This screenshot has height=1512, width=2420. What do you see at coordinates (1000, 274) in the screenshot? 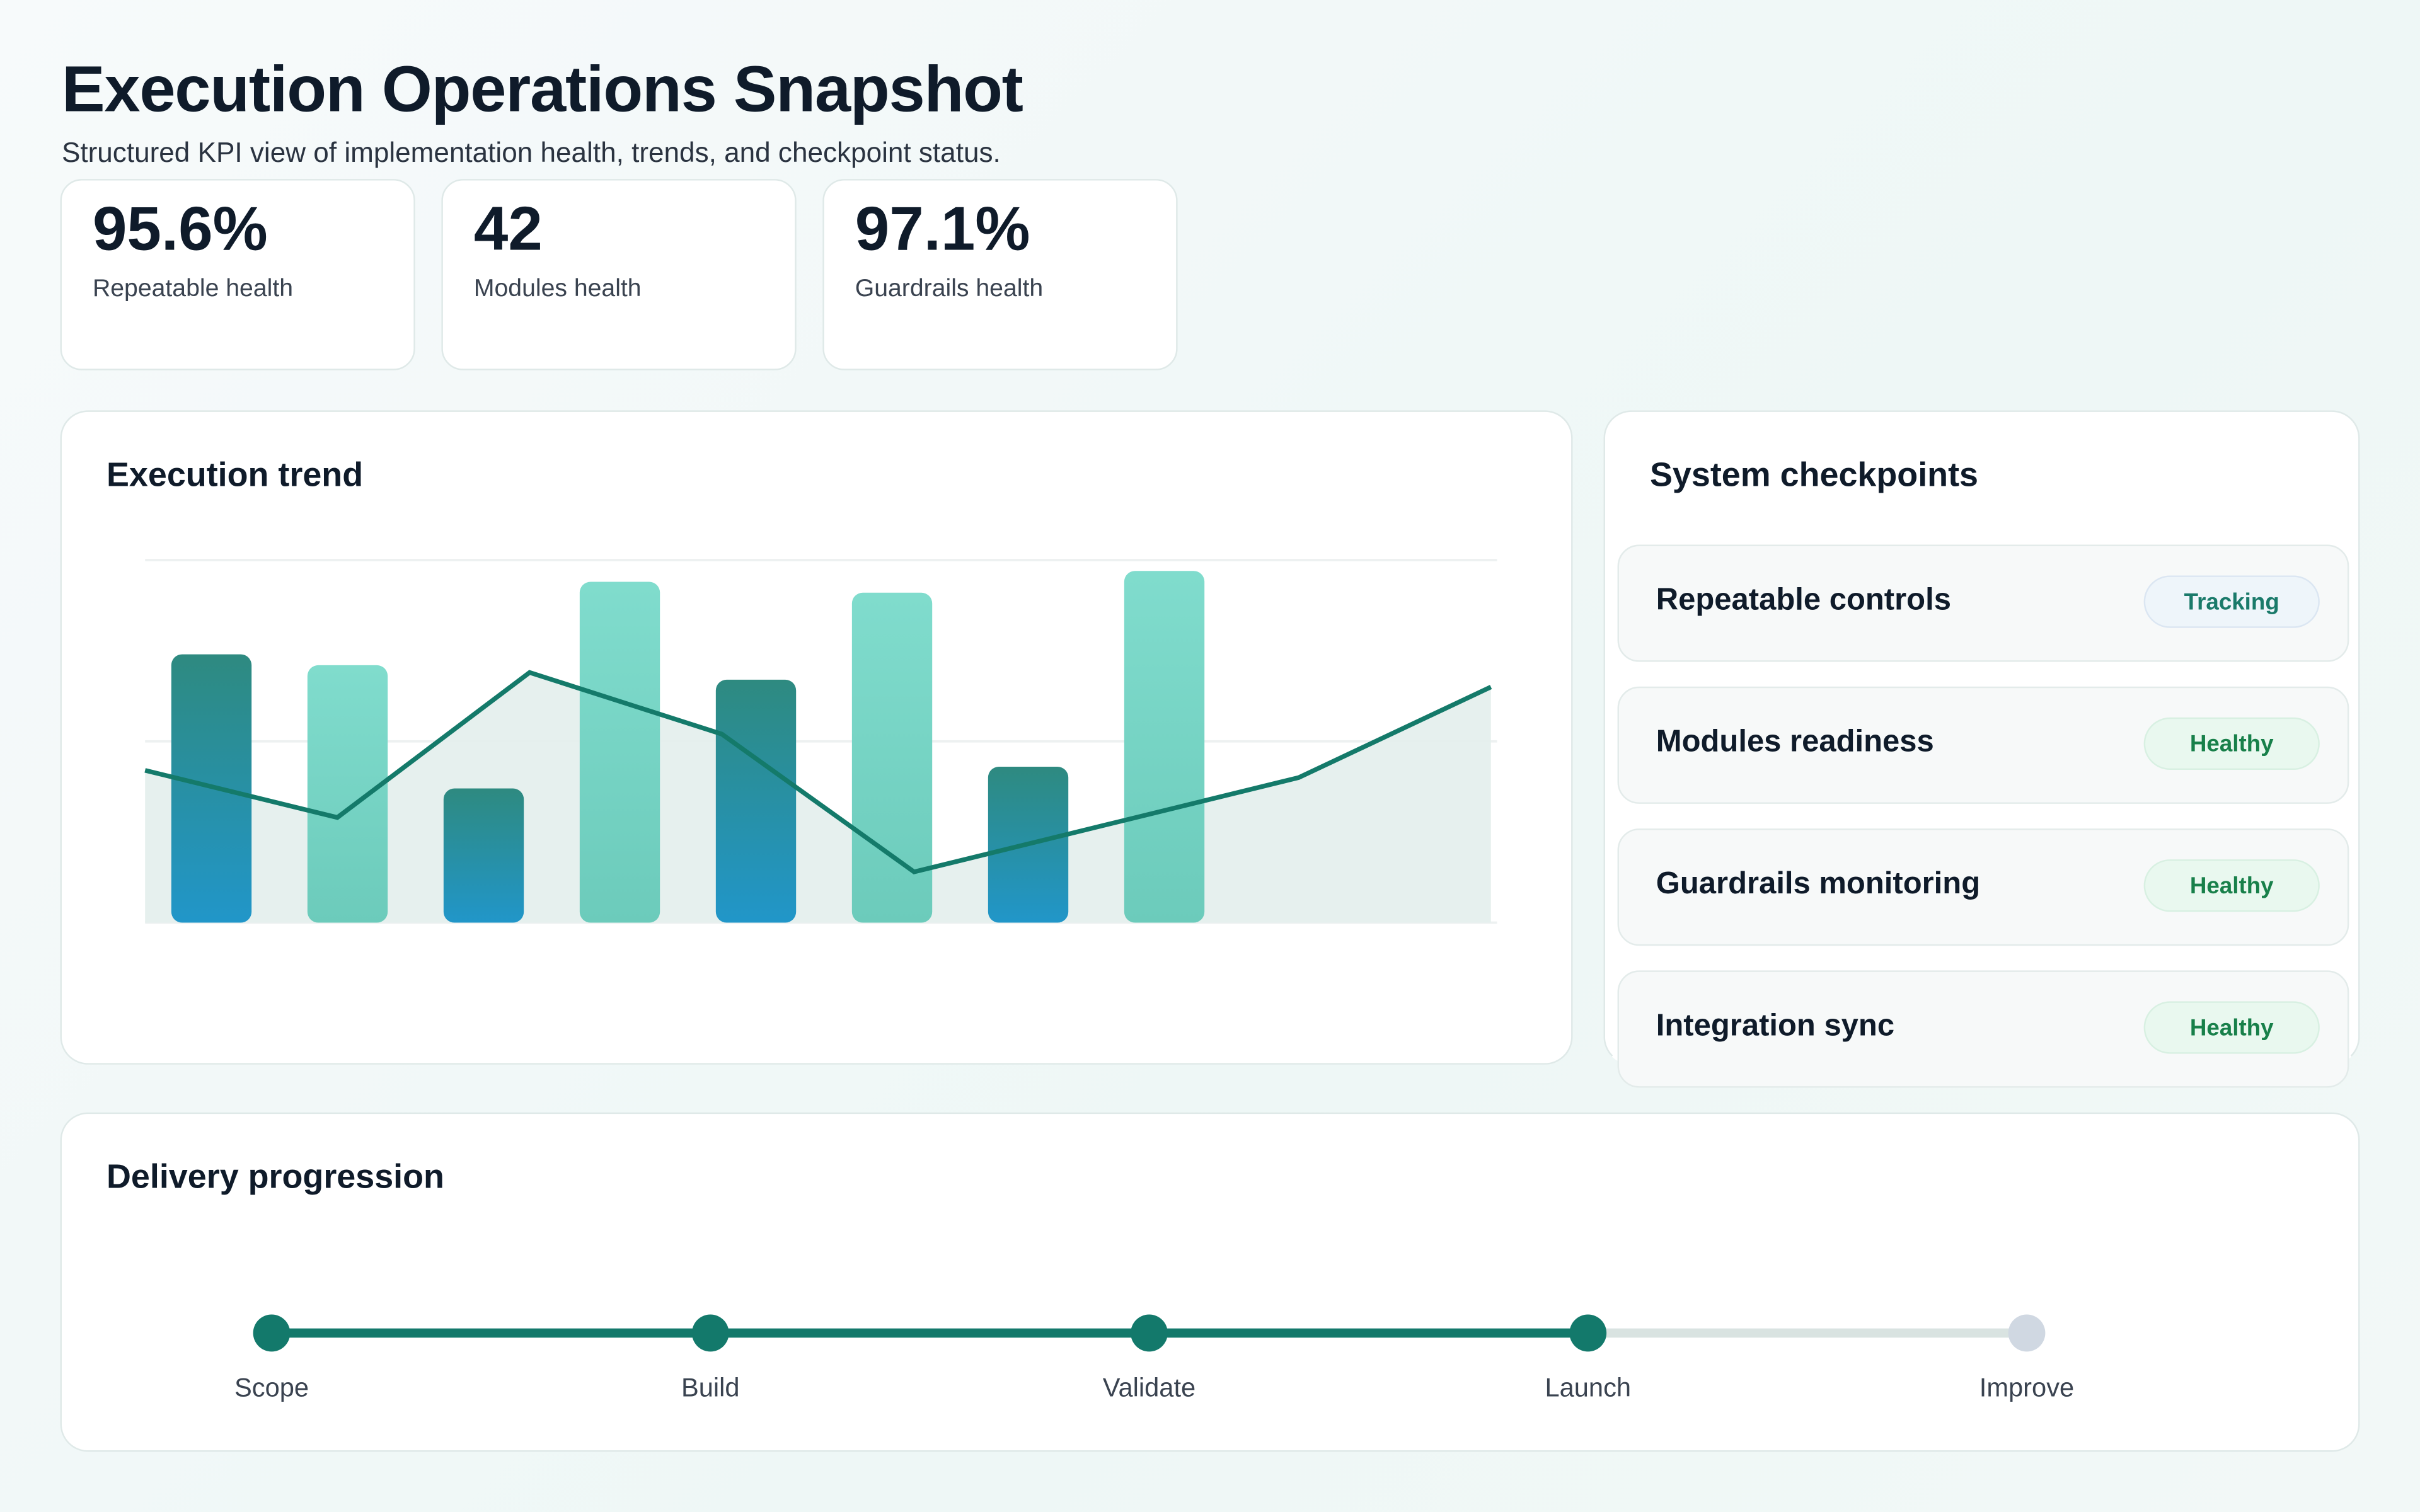
I see `kpi-card-guardrails: 97.1% Guardrails health` at bounding box center [1000, 274].